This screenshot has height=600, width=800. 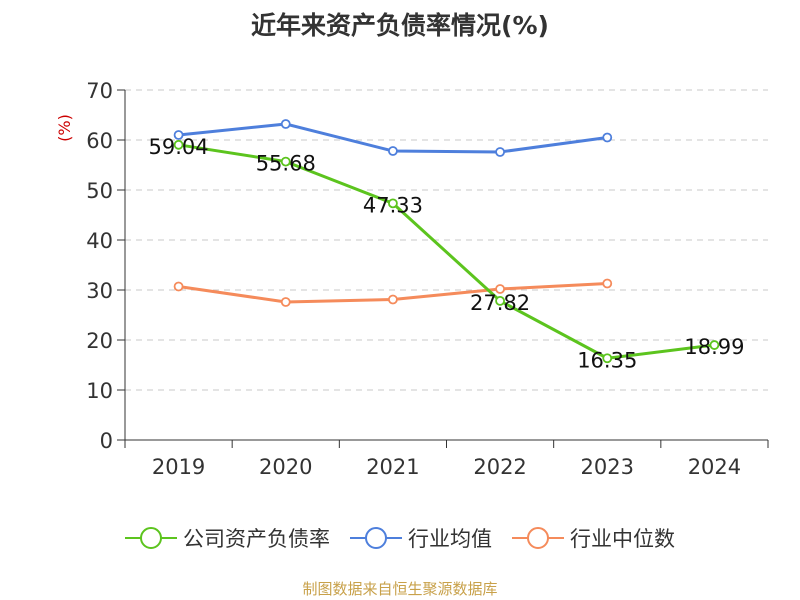 I want to click on data-point-0-2021, so click(x=393, y=203).